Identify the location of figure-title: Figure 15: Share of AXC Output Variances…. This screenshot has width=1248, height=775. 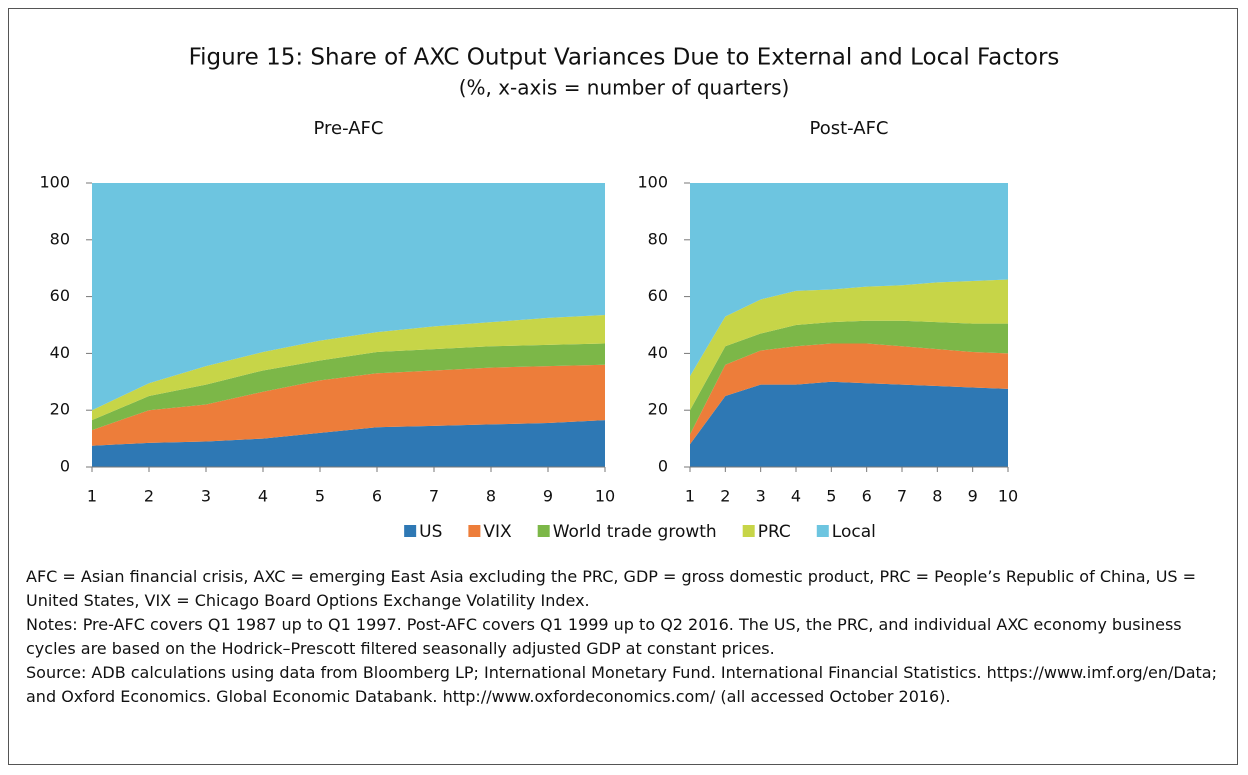
(624, 58).